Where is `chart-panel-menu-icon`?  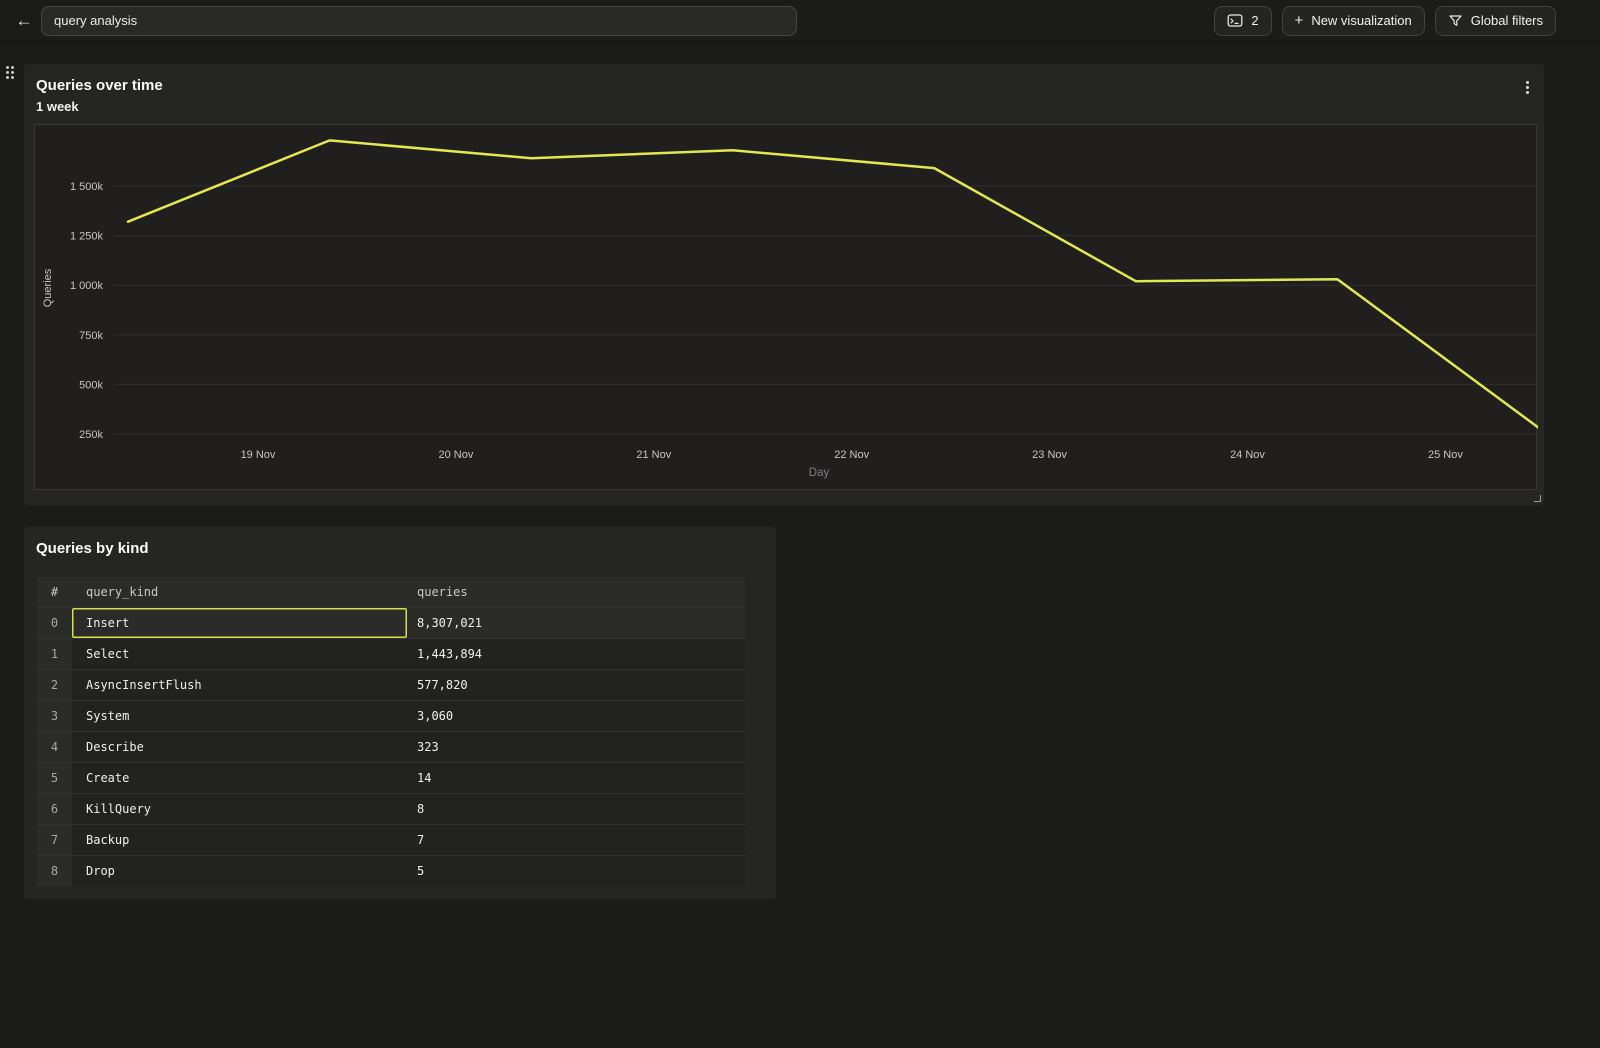
chart-panel-menu-icon is located at coordinates (1527, 87).